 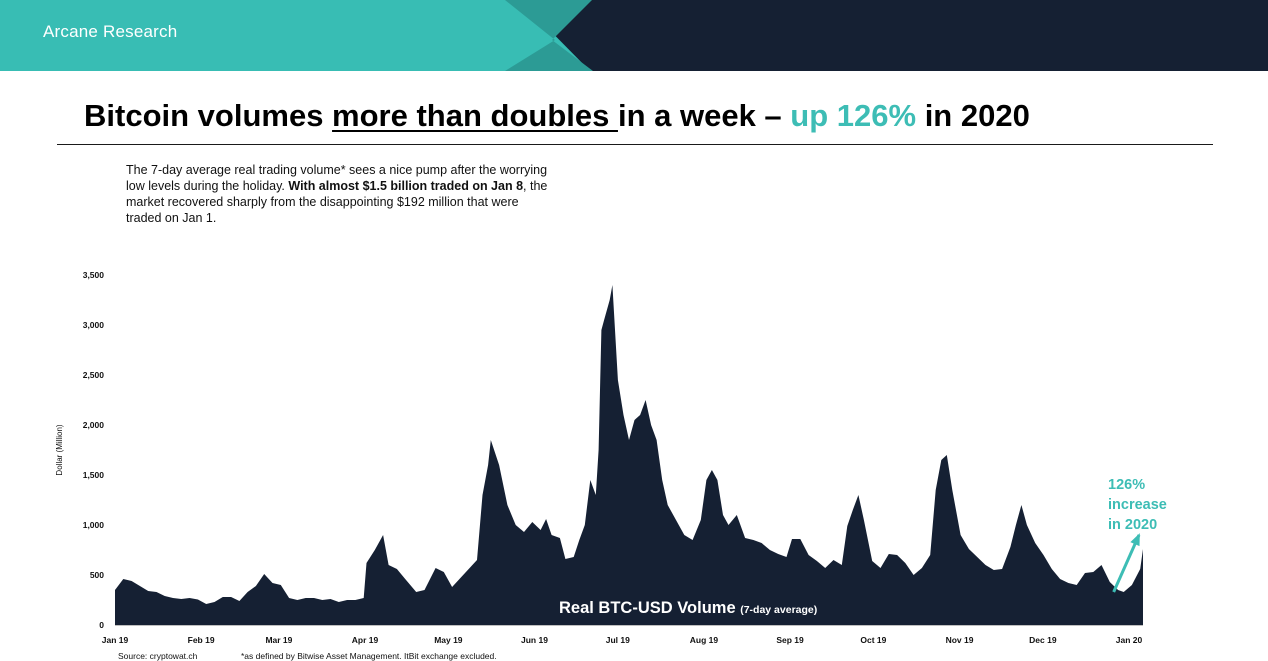 What do you see at coordinates (158, 656) in the screenshot?
I see `source-footnote: Source: cryptowat.ch` at bounding box center [158, 656].